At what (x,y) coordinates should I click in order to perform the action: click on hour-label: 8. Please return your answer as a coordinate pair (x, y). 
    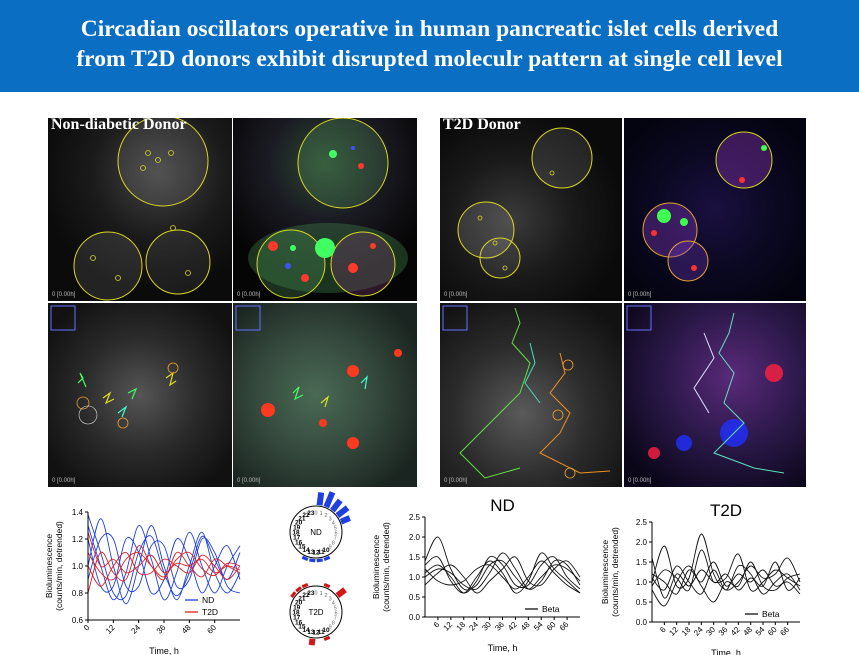
    Looking at the image, I should click on (333, 624).